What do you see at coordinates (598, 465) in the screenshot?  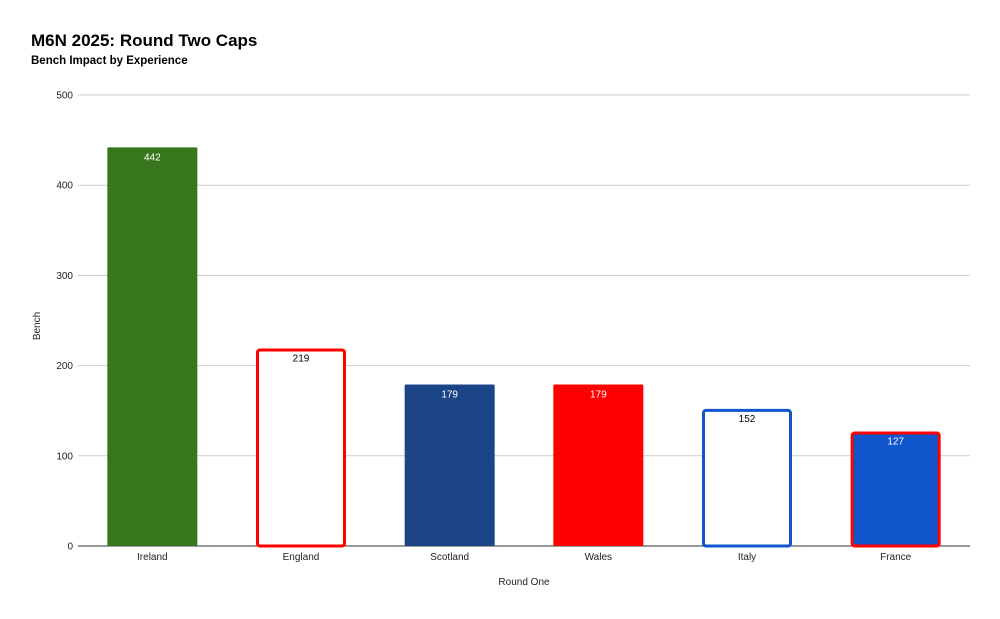 I see `bar-wales` at bounding box center [598, 465].